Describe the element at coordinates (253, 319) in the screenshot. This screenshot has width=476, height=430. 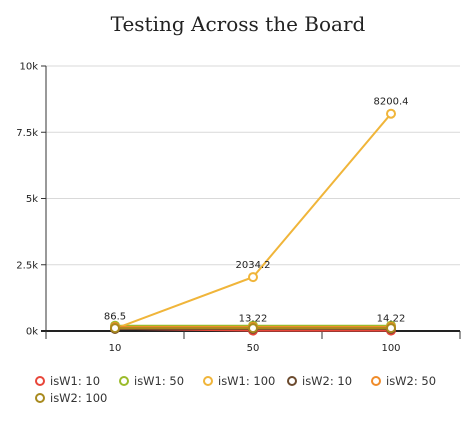
I see `data-label: 13.22` at that location.